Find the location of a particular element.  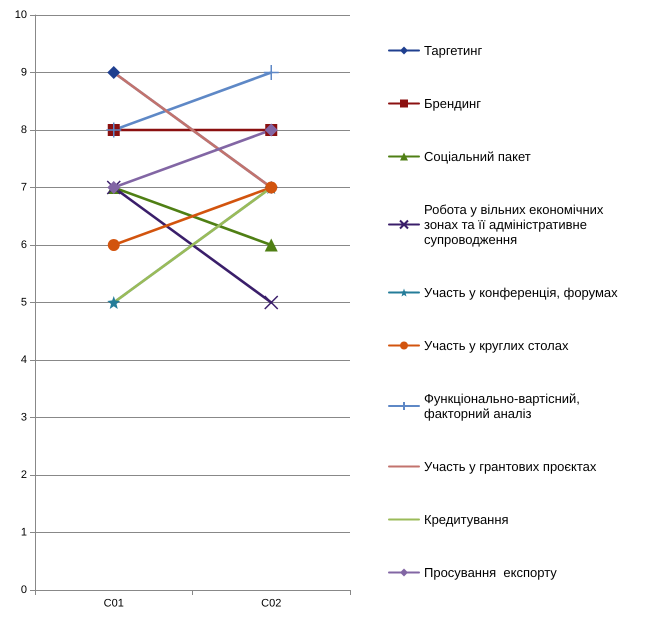

legend-label: Просування експорту is located at coordinates (491, 572).